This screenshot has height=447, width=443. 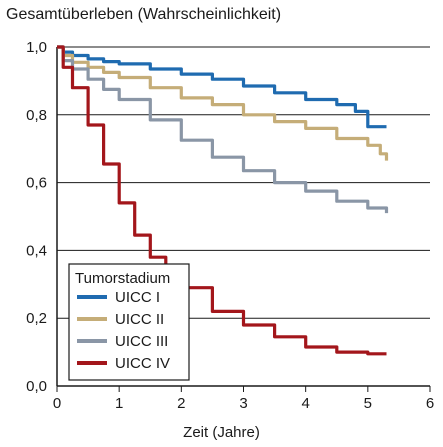 What do you see at coordinates (141, 341) in the screenshot?
I see `legend-entry: UICC III` at bounding box center [141, 341].